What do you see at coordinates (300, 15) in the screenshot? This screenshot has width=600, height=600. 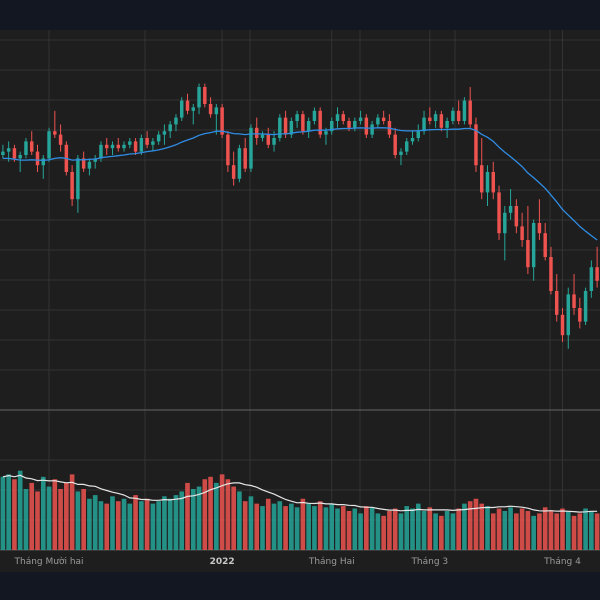 I see `top-bar` at bounding box center [300, 15].